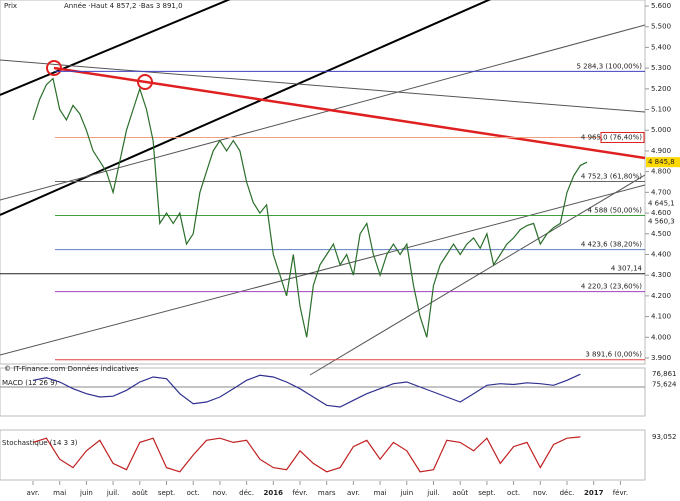  Describe the element at coordinates (40, 443) in the screenshot. I see `stoch-title: Stochastique (14 3 3)` at that location.